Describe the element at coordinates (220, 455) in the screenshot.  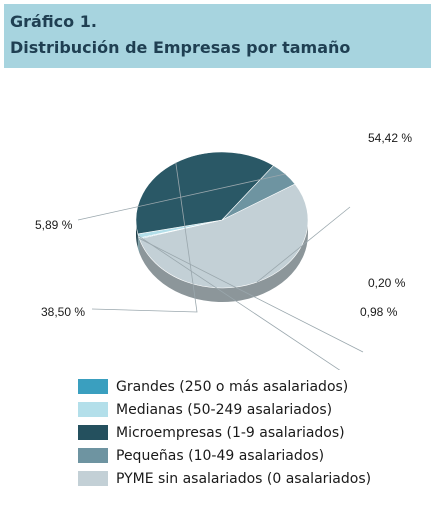
I see `legend-label: Pequeñas (10-49 asalariados)` at that location.